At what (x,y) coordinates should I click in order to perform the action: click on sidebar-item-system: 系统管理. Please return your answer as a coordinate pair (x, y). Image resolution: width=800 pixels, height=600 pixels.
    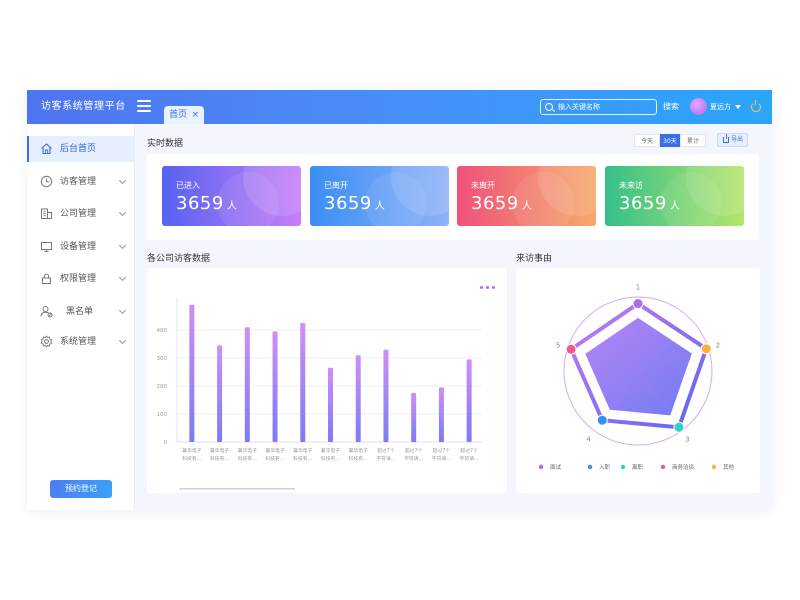
    Looking at the image, I should click on (81, 342).